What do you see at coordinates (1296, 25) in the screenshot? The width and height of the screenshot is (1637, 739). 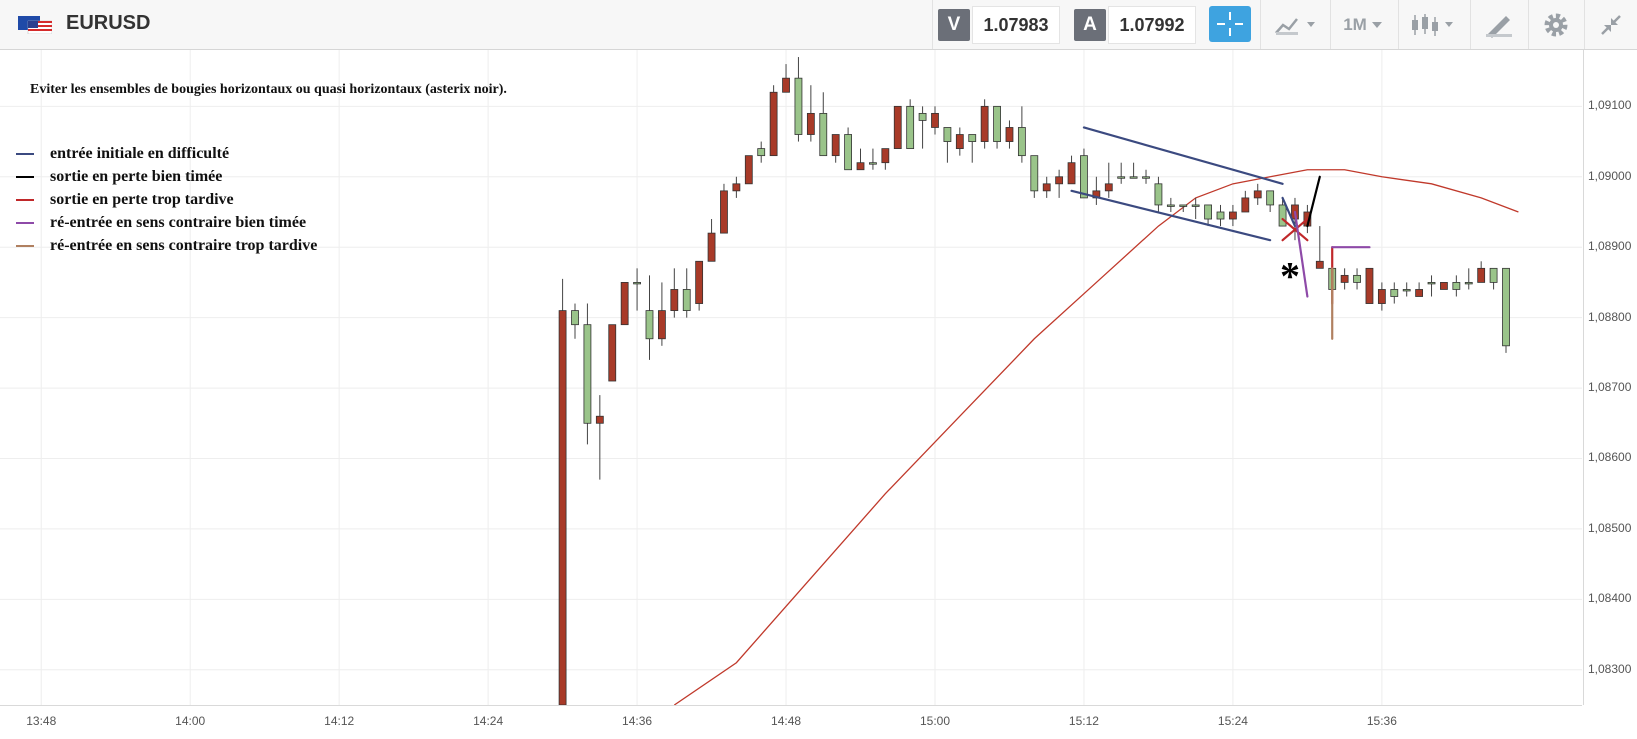 I see `chart-type-button` at bounding box center [1296, 25].